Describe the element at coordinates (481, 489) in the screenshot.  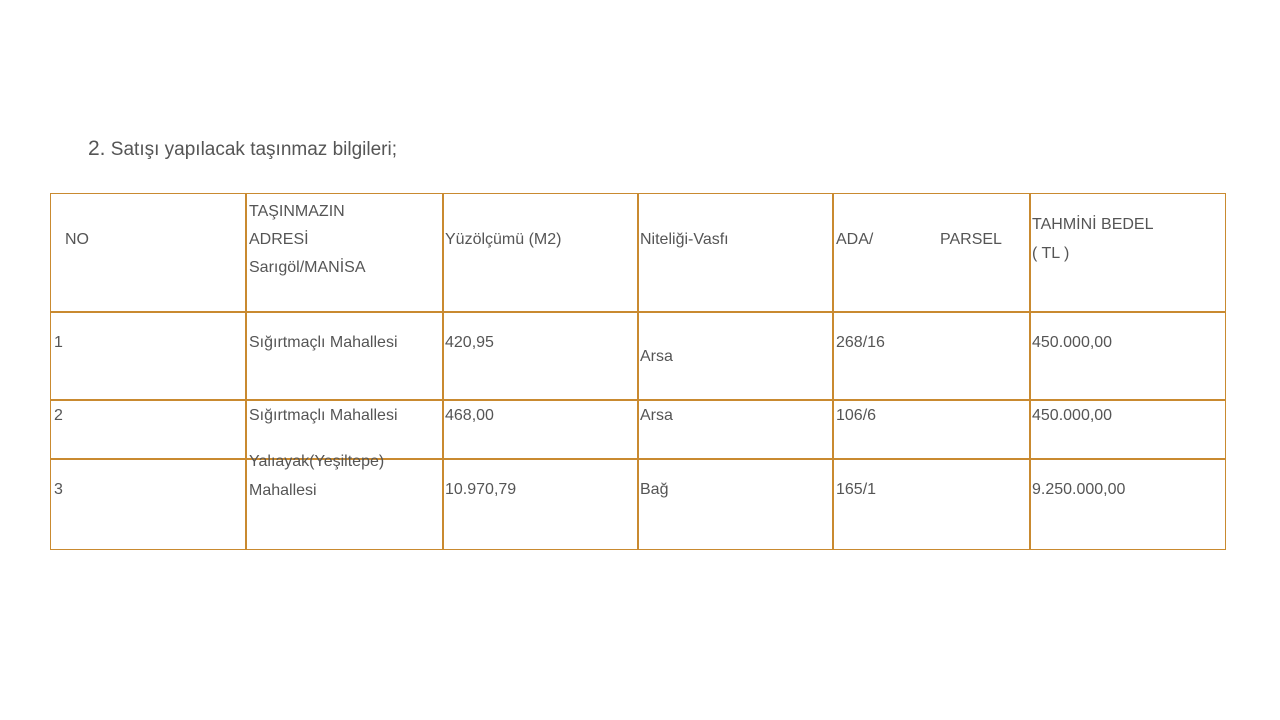
I see `row-area: 10.970,79` at that location.